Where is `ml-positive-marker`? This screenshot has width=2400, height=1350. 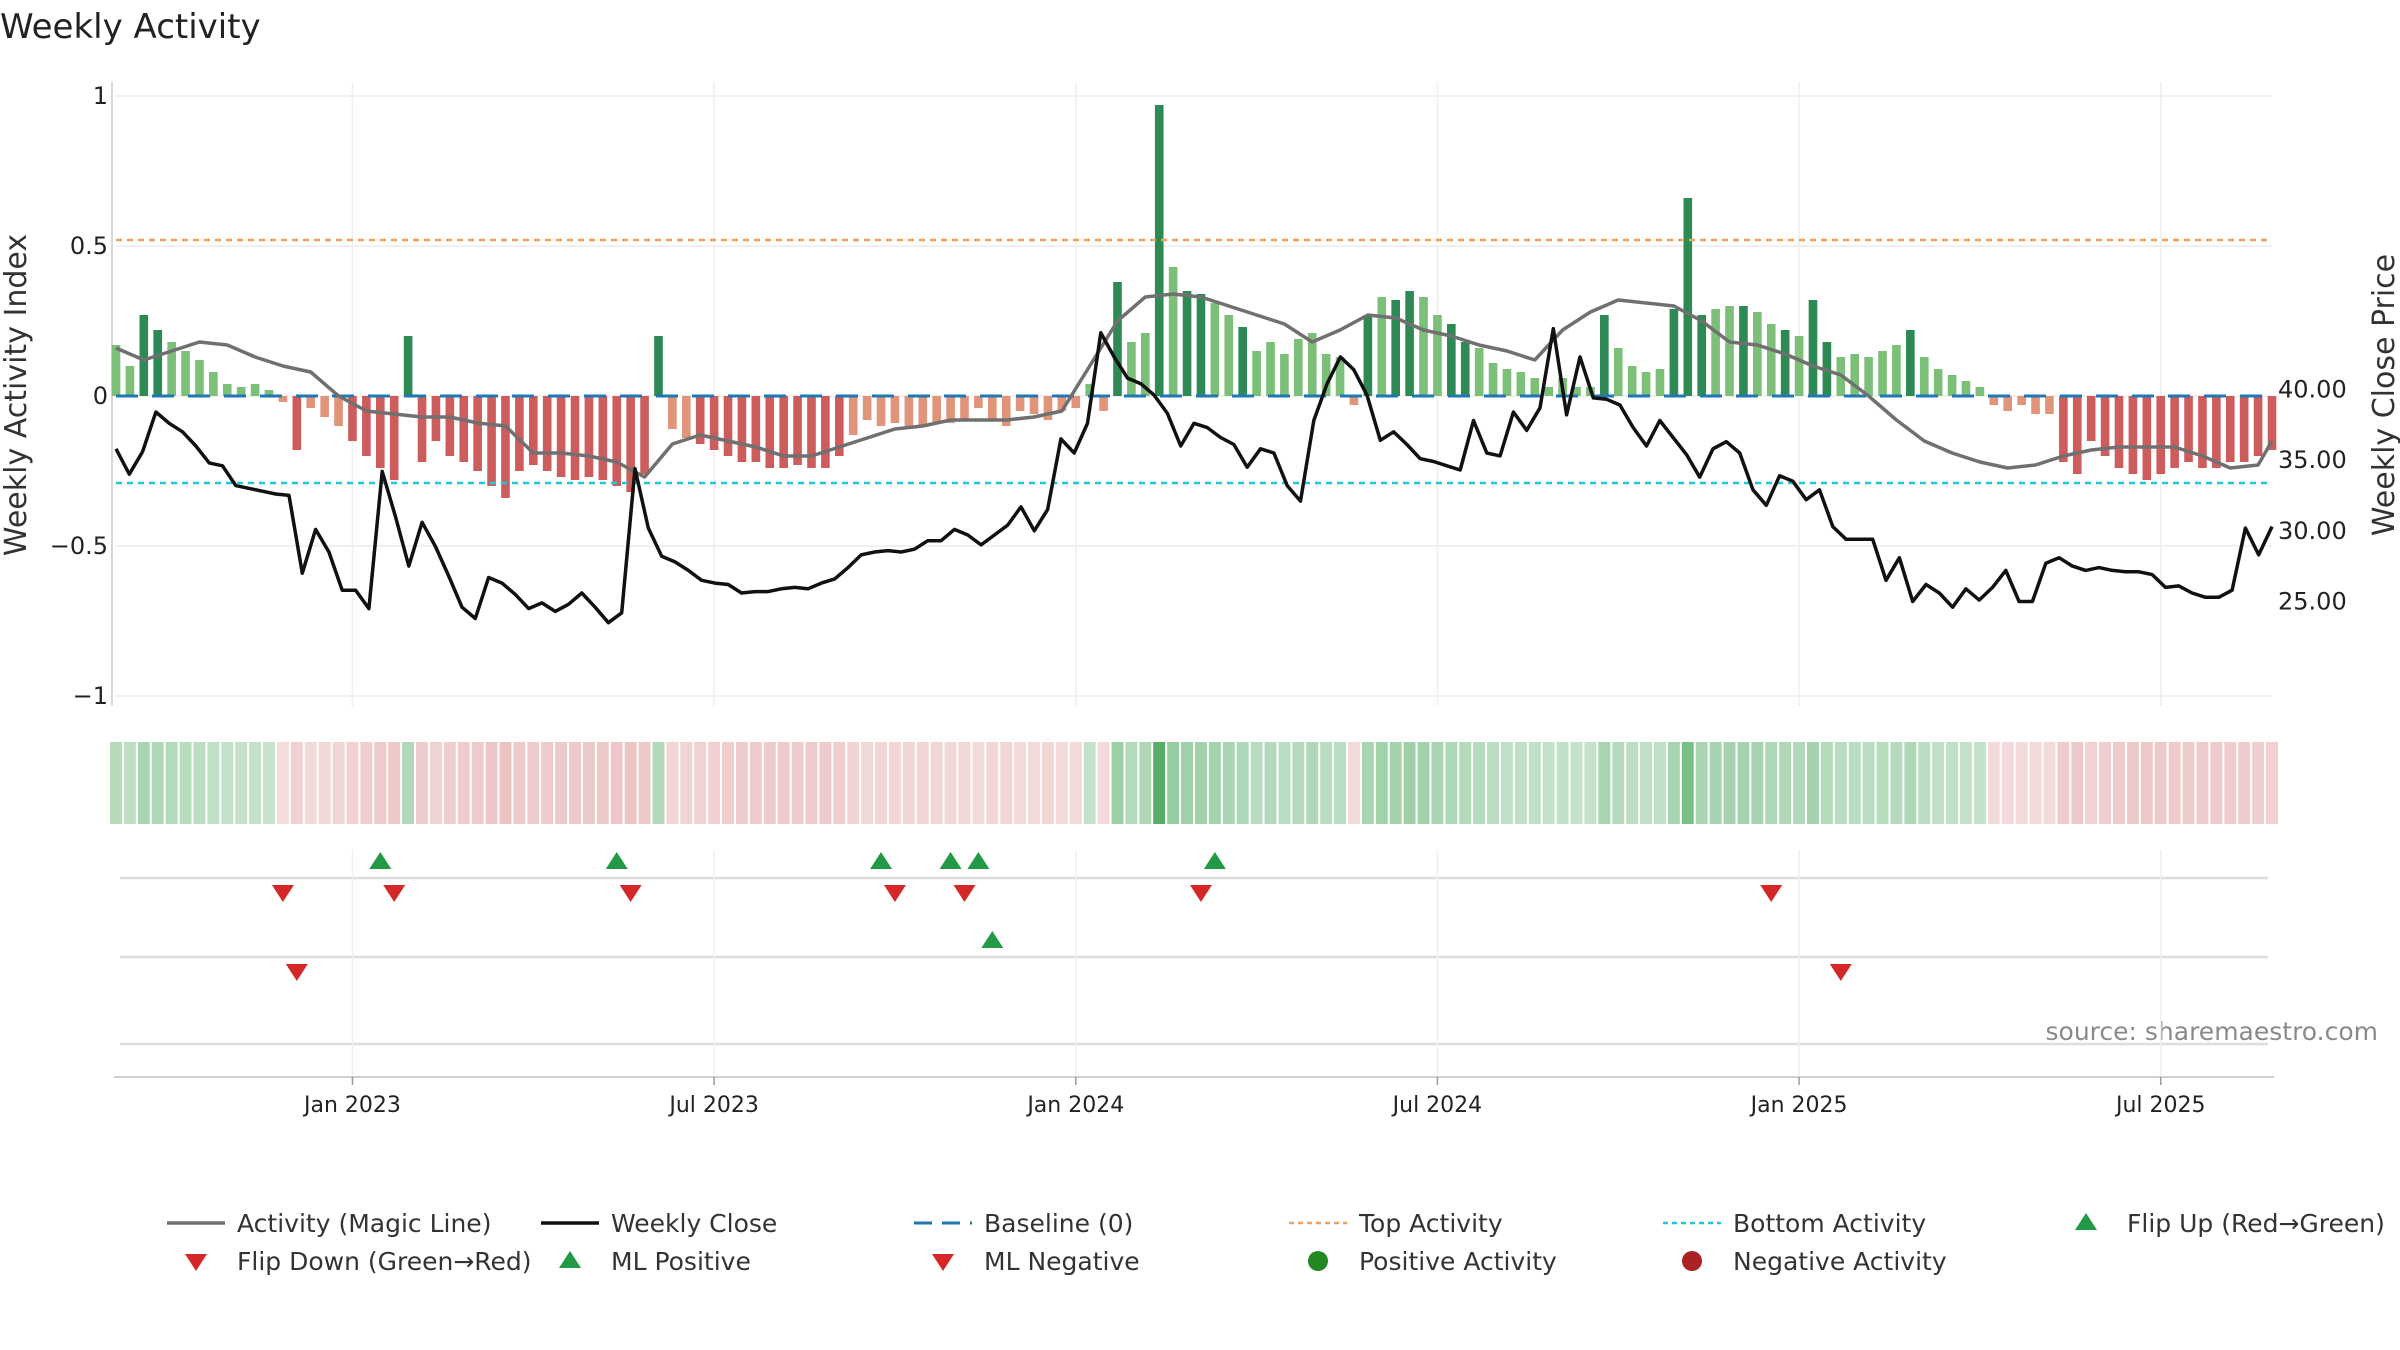 ml-positive-marker is located at coordinates (992, 939).